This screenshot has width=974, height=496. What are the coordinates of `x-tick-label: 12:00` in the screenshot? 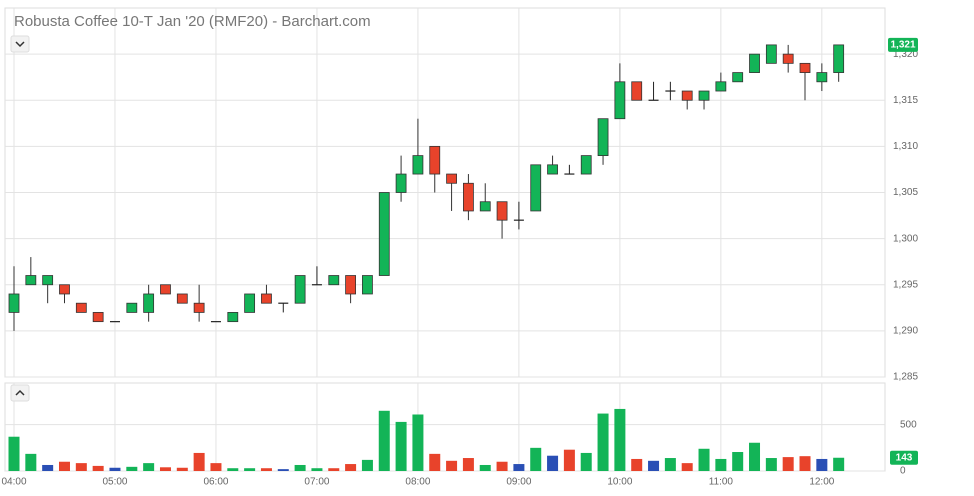 It's located at (821, 482).